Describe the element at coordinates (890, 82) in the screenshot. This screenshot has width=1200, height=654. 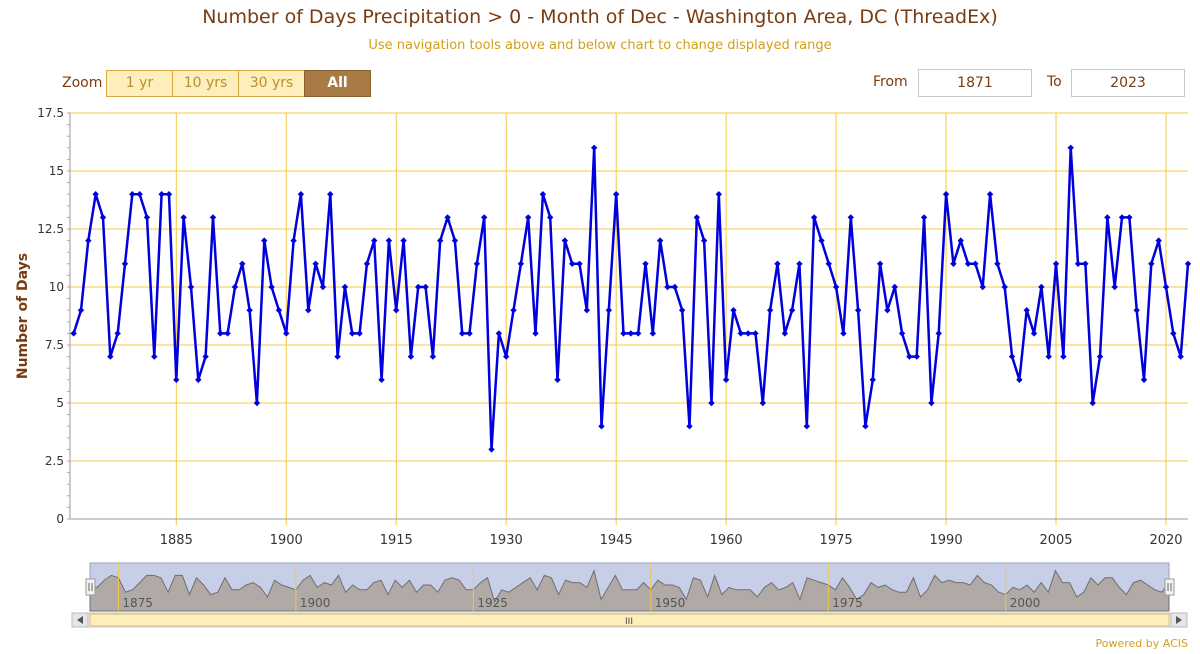
I see `from-label: From` at that location.